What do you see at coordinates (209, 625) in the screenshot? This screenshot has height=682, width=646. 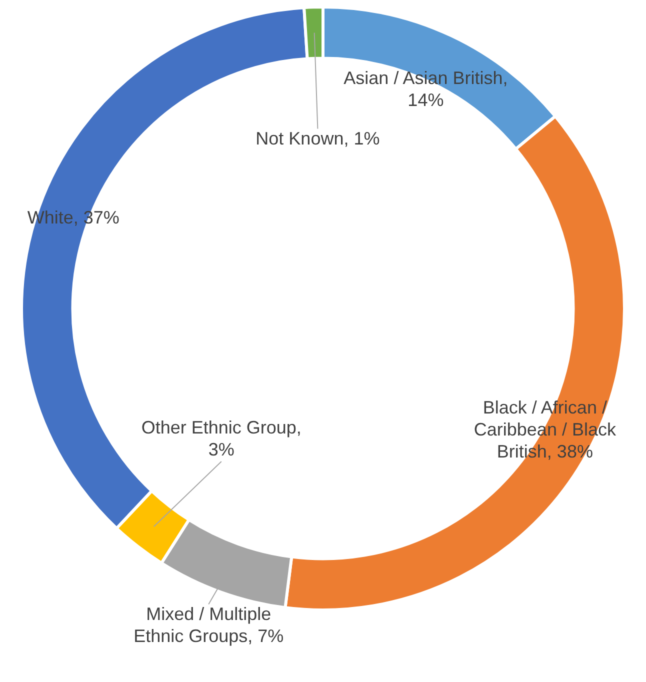 I see `slice-label: Mixed / Multiple Ethnic Groups, 7%` at bounding box center [209, 625].